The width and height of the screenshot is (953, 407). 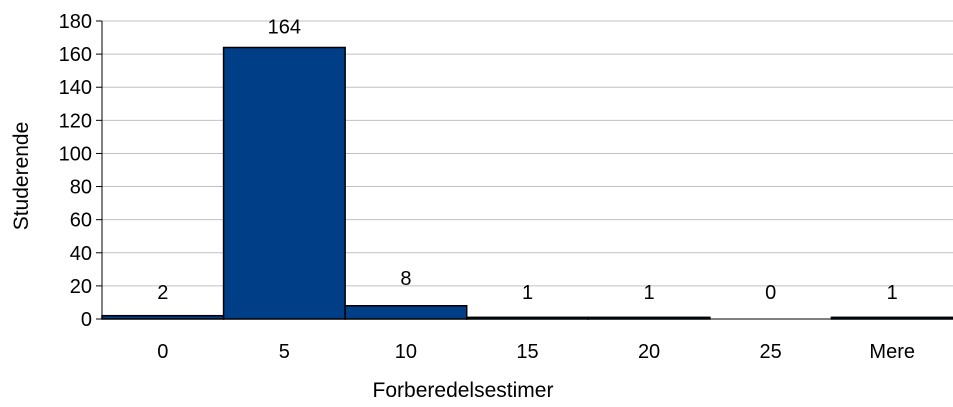 I want to click on data-label: 0, so click(x=770, y=293).